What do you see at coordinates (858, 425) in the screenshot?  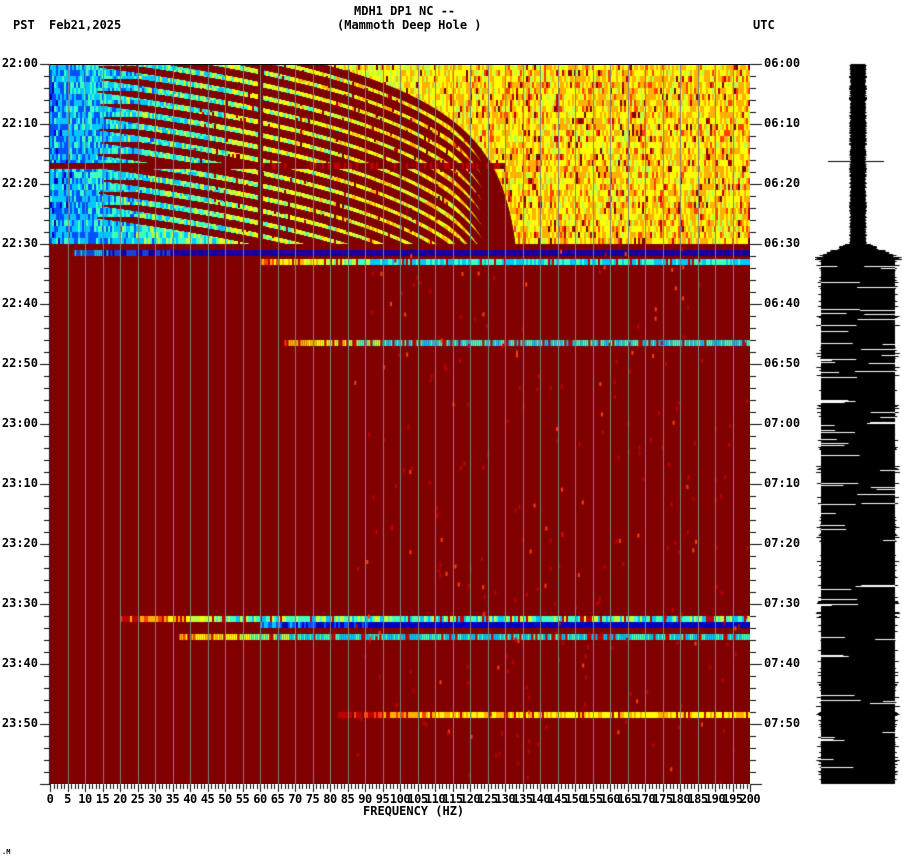 I see `seismogram-trace` at bounding box center [858, 425].